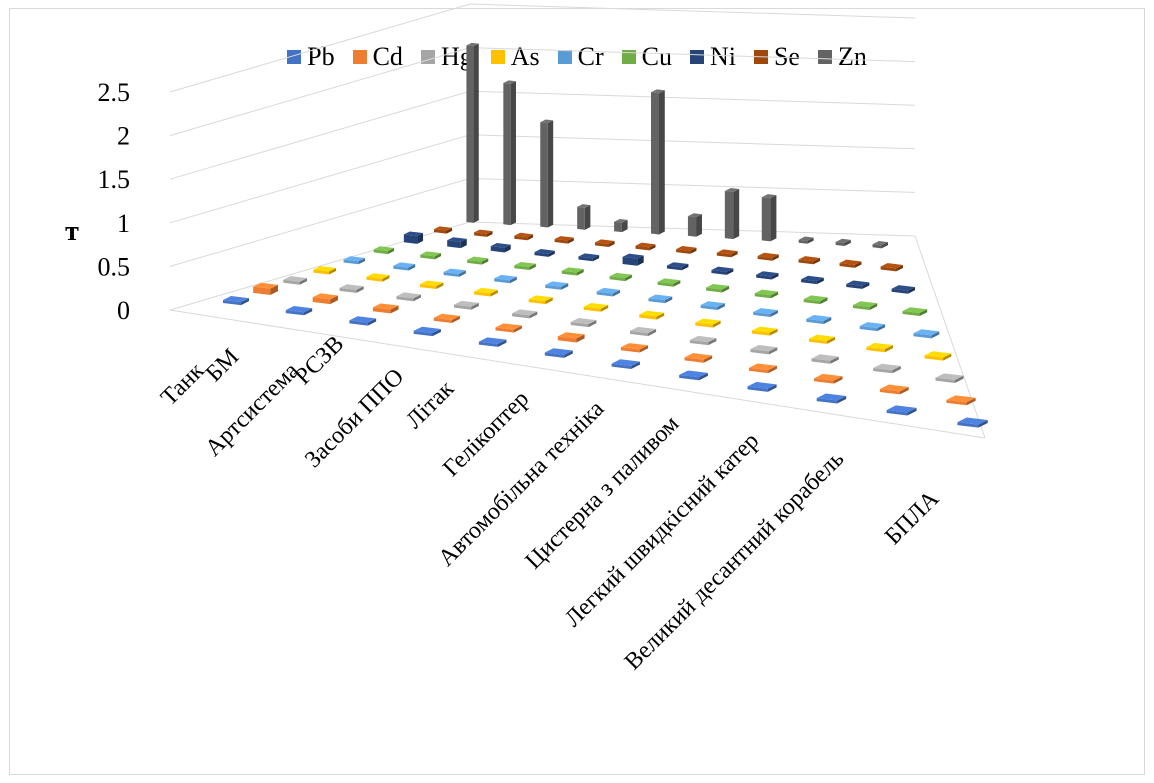  What do you see at coordinates (123, 223) in the screenshot?
I see `y-tick-label: 1` at bounding box center [123, 223].